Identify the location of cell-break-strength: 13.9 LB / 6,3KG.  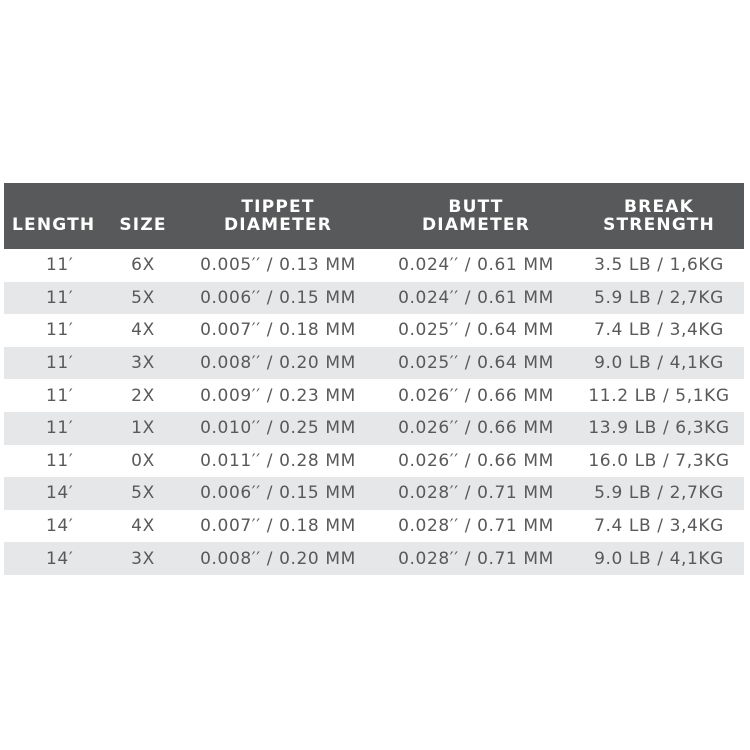
(659, 428).